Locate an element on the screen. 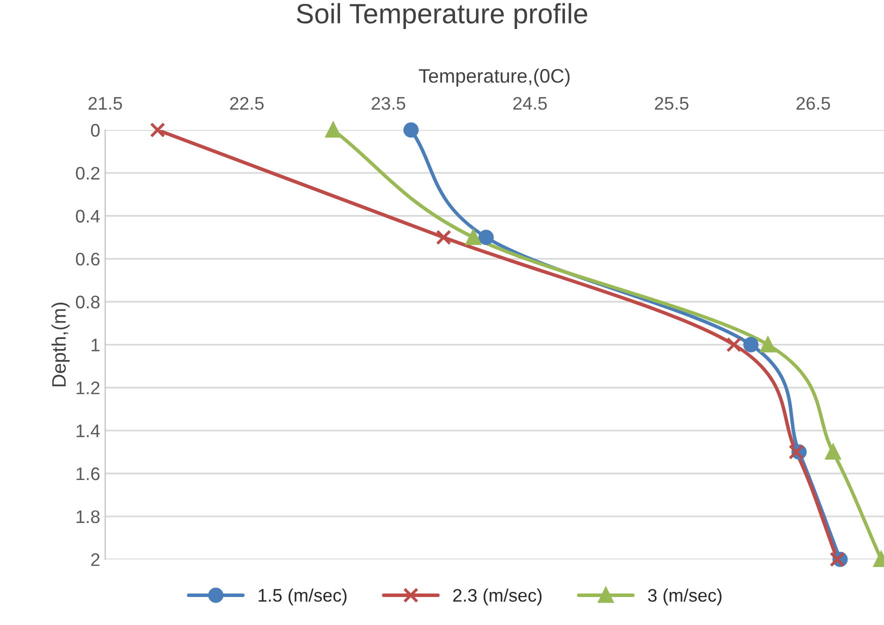  legend-label: 3 (m/sec) is located at coordinates (685, 597).